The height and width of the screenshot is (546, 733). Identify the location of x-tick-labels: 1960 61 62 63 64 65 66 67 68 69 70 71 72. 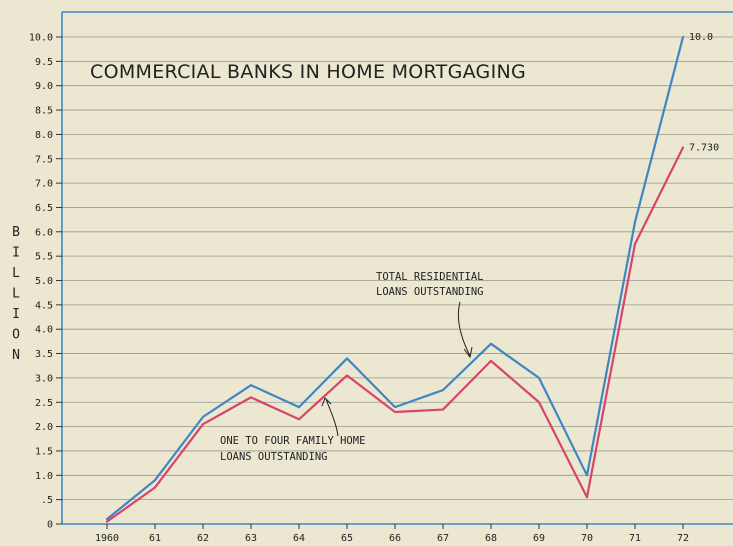
(392, 534).